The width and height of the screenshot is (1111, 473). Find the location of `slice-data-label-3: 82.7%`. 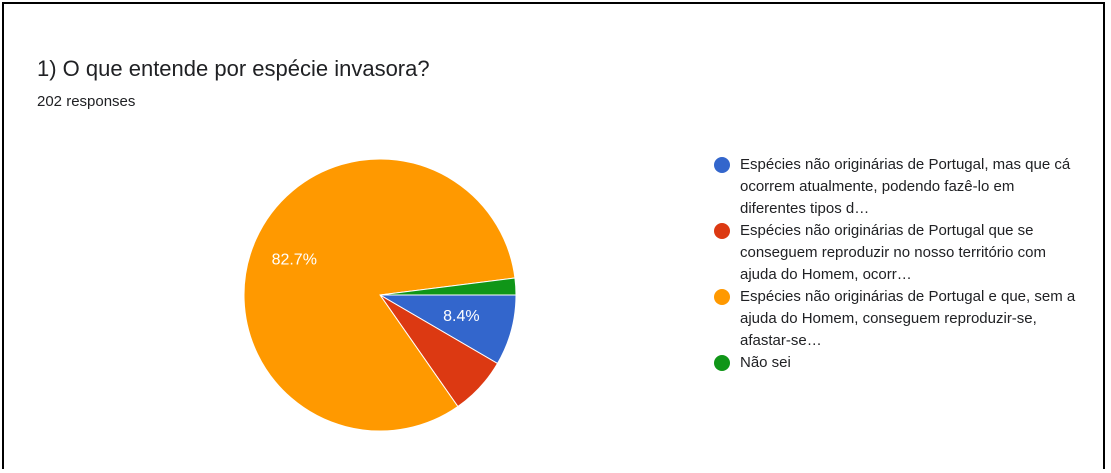

slice-data-label-3: 82.7% is located at coordinates (294, 260).